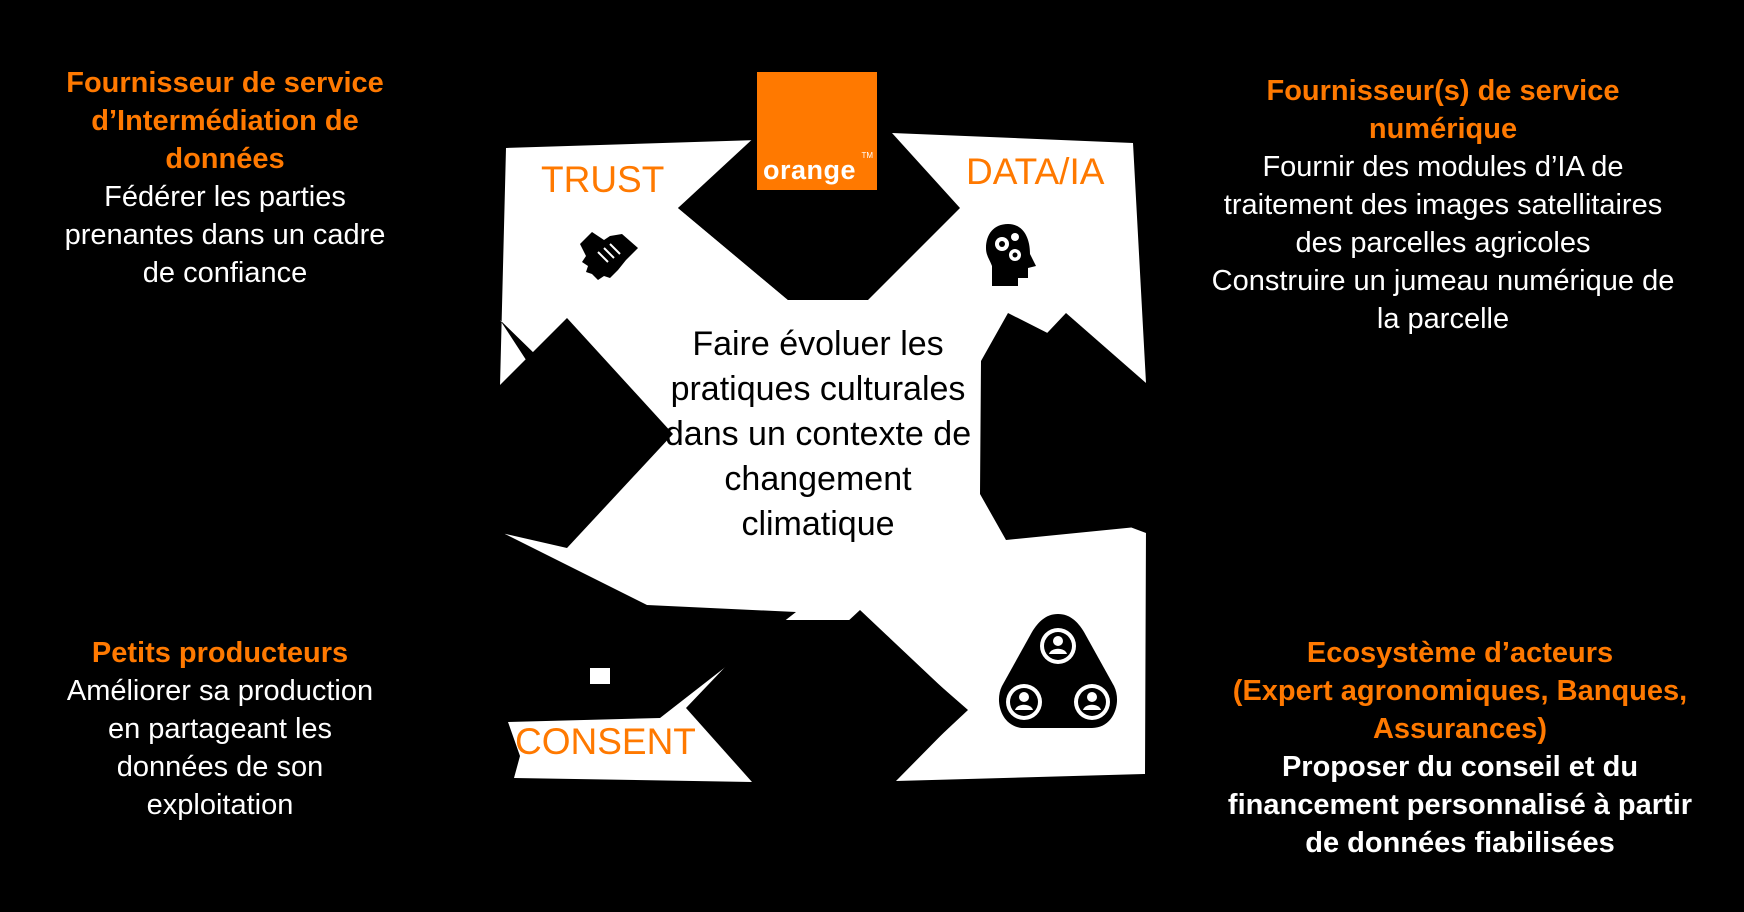 The width and height of the screenshot is (1744, 912). What do you see at coordinates (867, 155) in the screenshot?
I see `orange-logo-tm: TM` at bounding box center [867, 155].